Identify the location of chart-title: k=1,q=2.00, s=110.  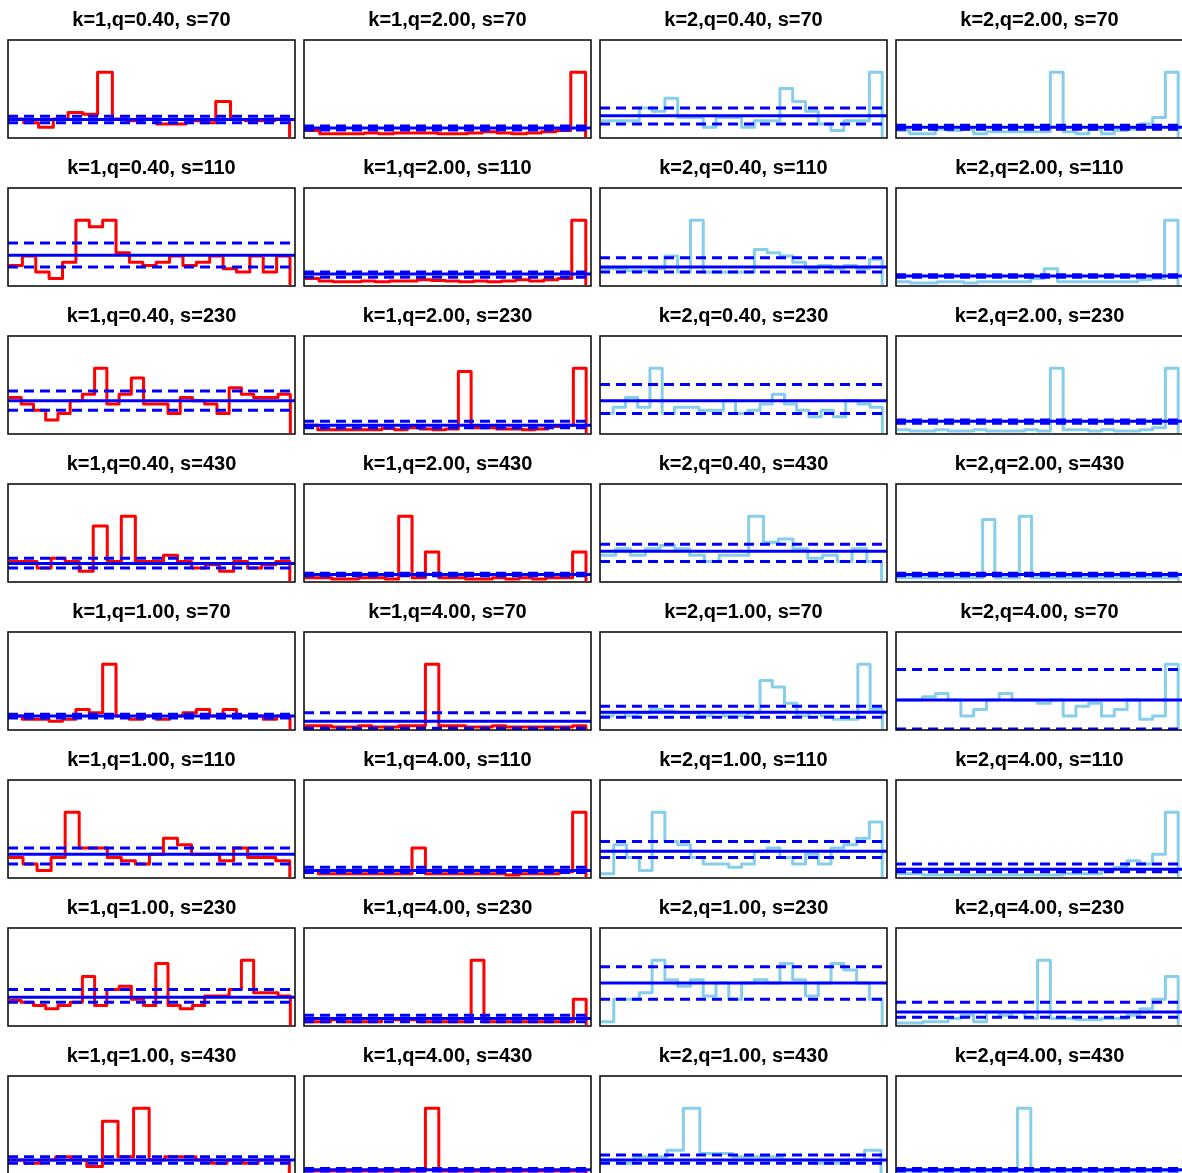
(447, 167).